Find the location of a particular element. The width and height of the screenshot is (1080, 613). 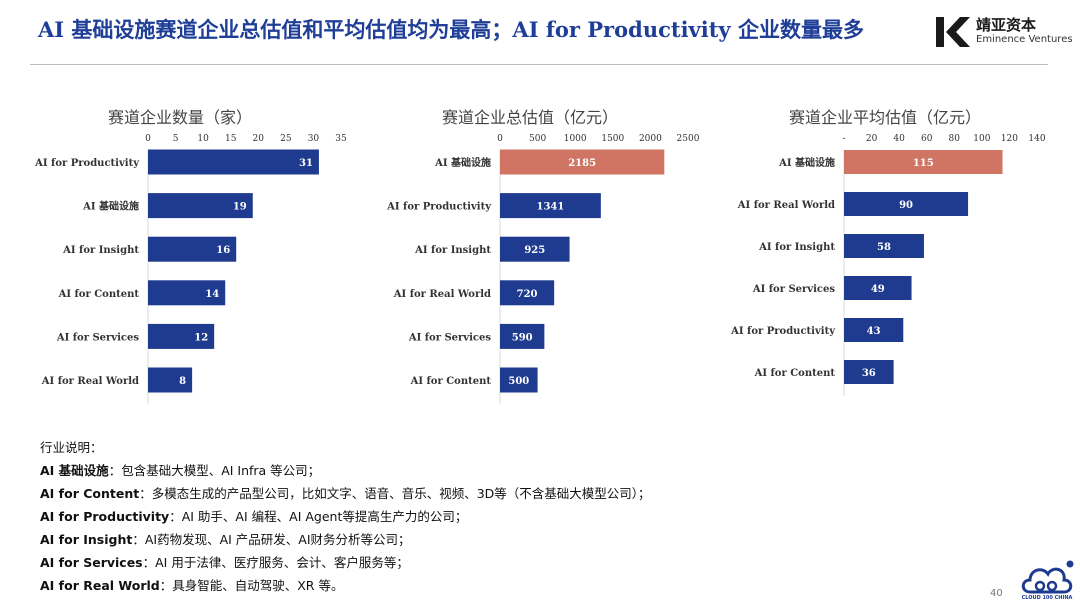

cloud100-logo: CLOUD 100 CHINA is located at coordinates (1047, 582).